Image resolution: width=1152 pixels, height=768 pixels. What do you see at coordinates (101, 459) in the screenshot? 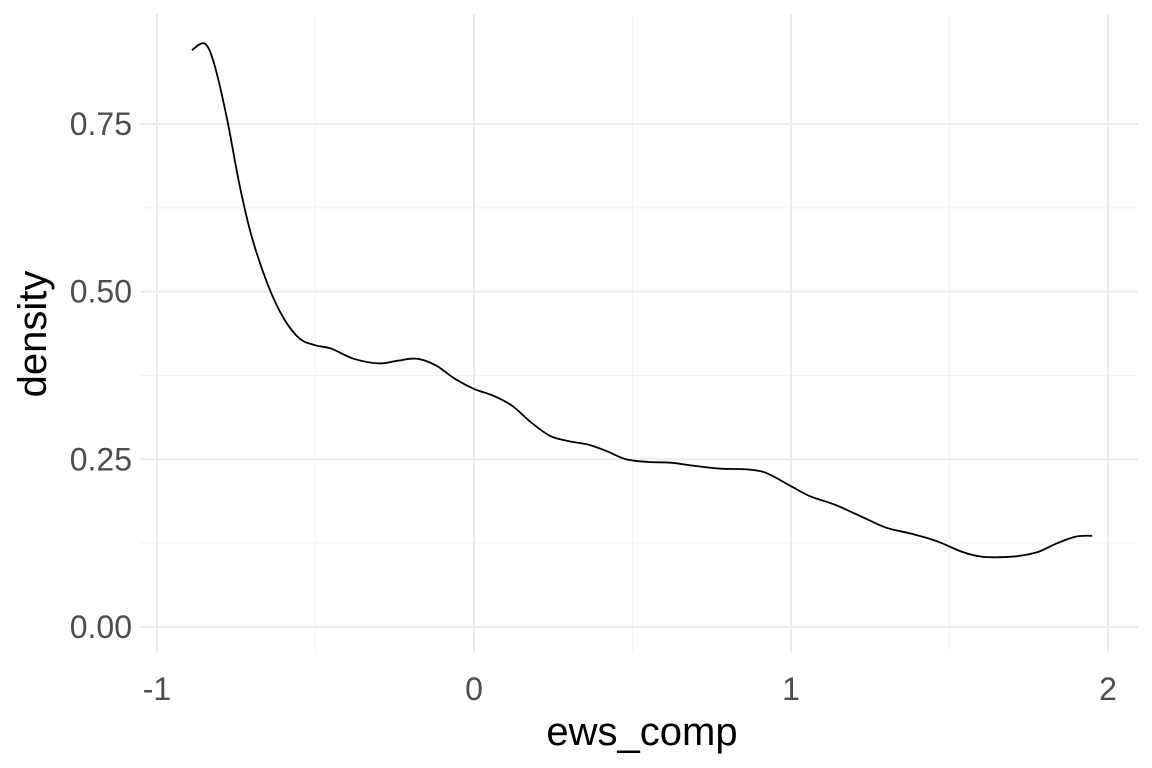
I see `y-tick-label: 0.25` at bounding box center [101, 459].